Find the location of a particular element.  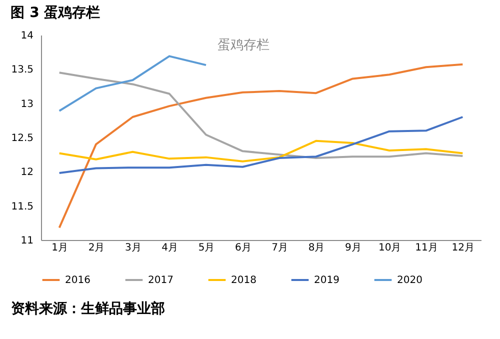

legend-label: 2017 is located at coordinates (161, 280).